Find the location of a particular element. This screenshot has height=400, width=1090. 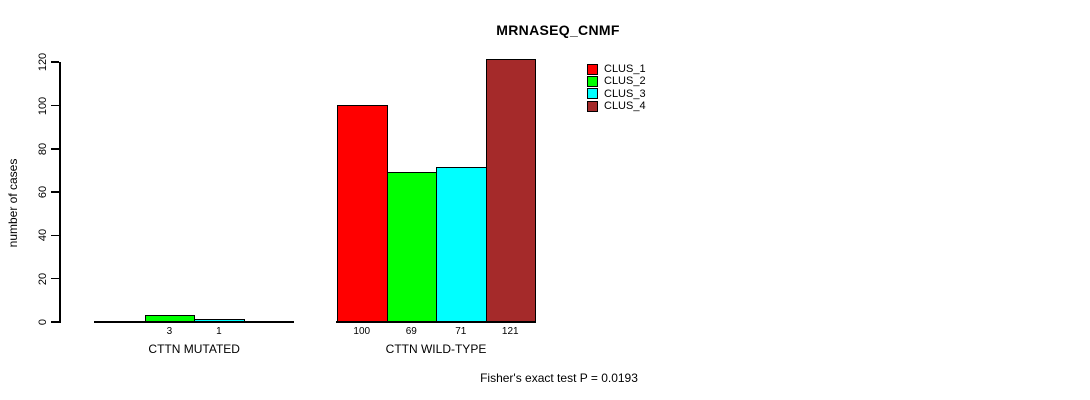

y-tick-label: 100 is located at coordinates (43, 105).